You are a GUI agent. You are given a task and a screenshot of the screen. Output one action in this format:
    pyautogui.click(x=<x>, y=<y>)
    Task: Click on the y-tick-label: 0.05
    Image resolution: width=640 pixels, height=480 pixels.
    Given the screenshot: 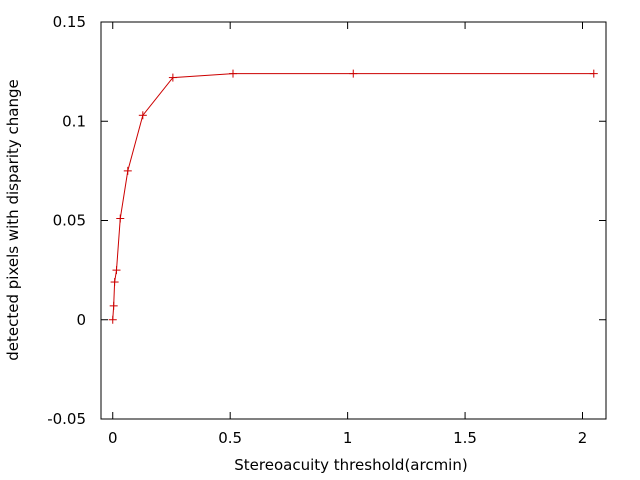 What is the action you would take?
    pyautogui.click(x=69, y=221)
    